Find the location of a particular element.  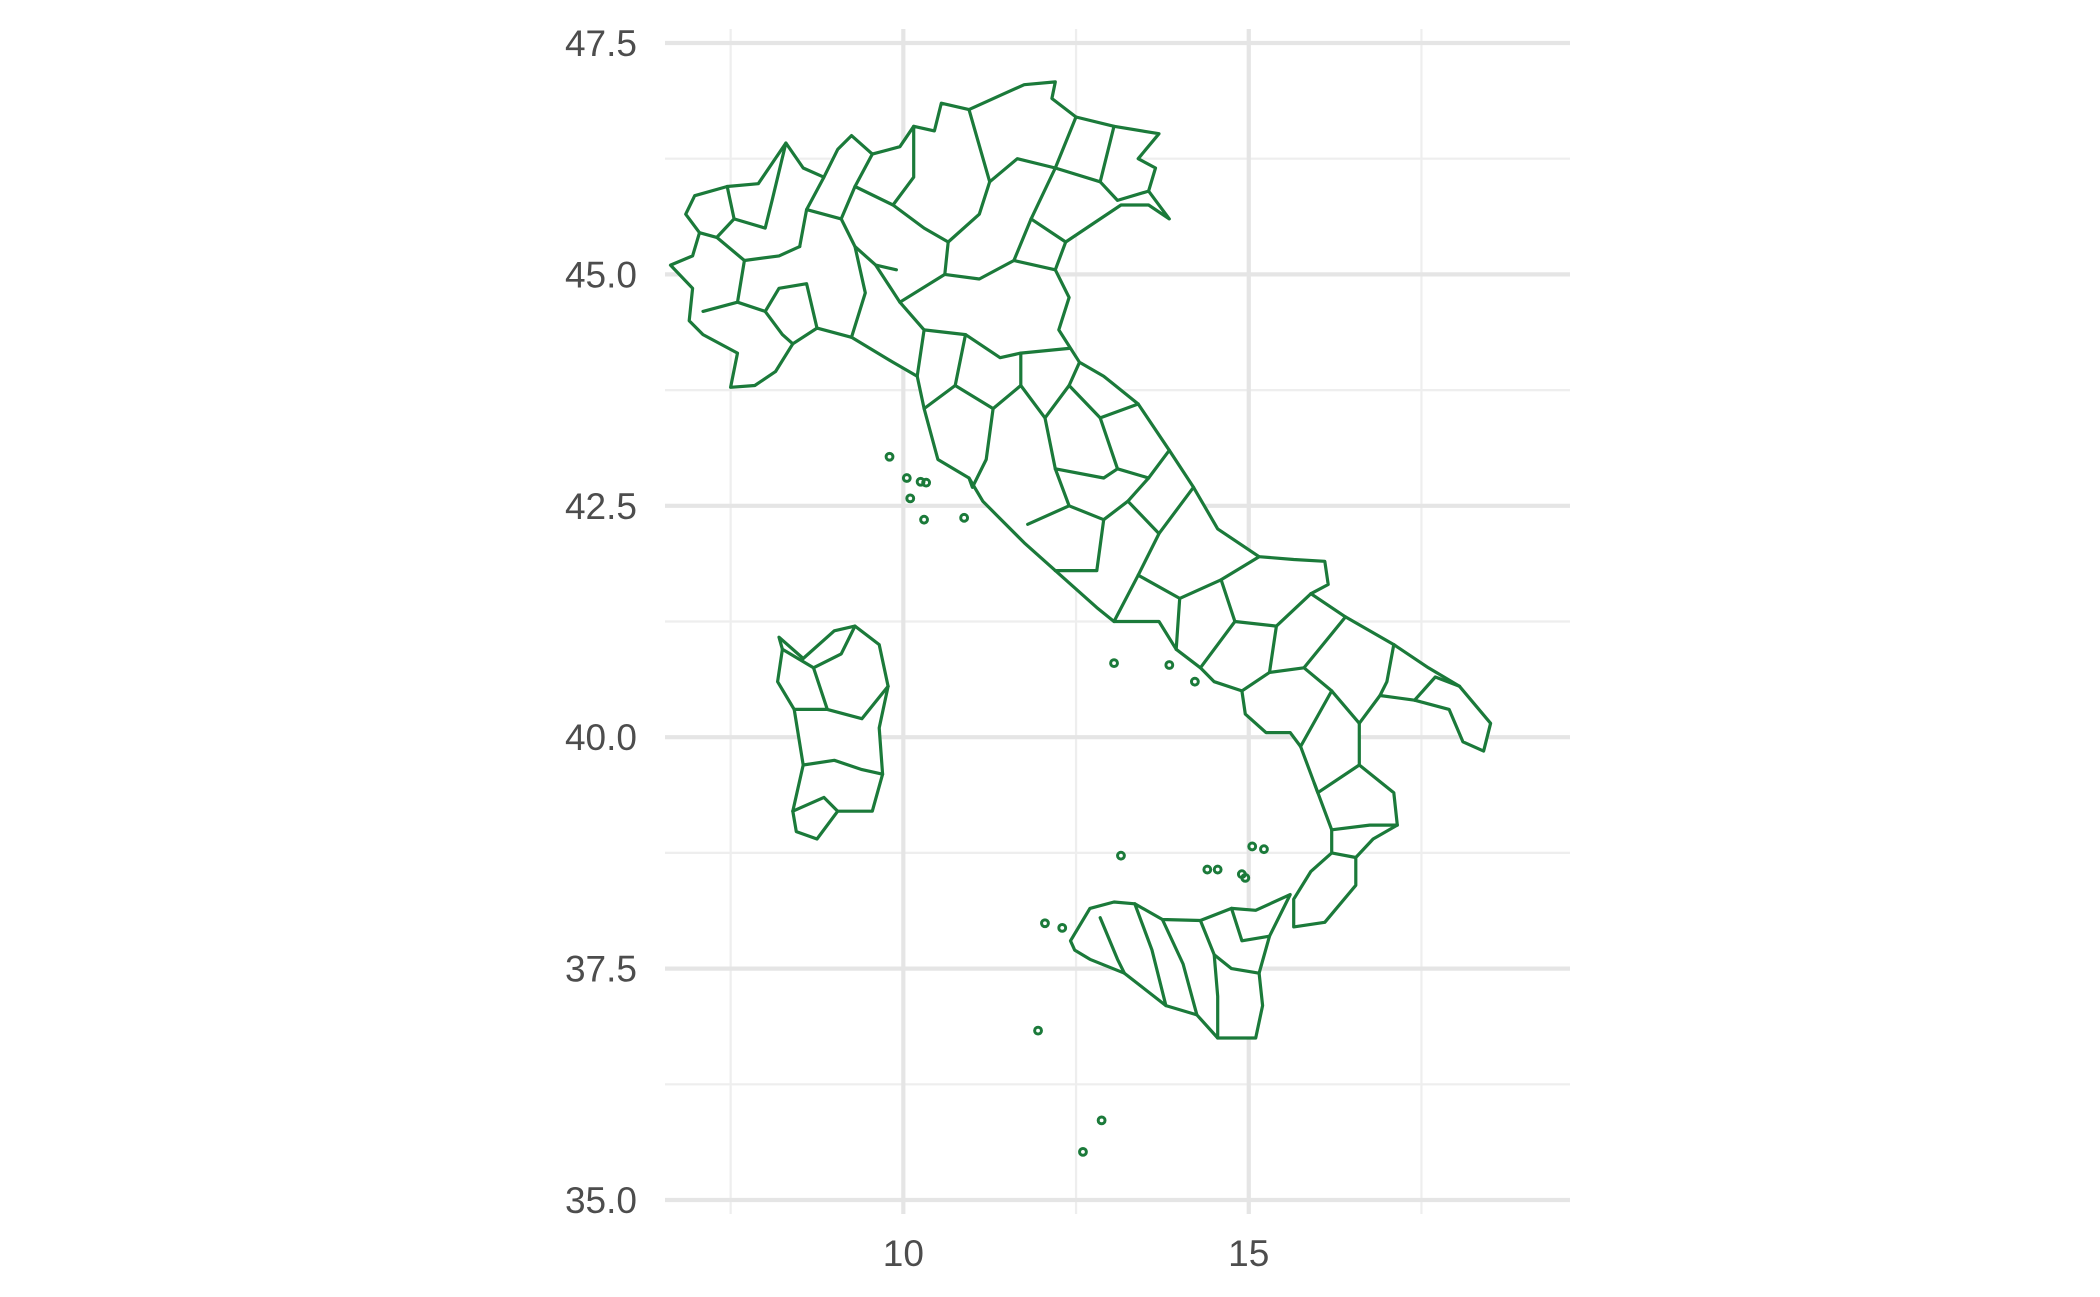

y-axis-tick-labels: 35.0 37.5 40.0 42.5 45.0 47.5 is located at coordinates (601, 622).